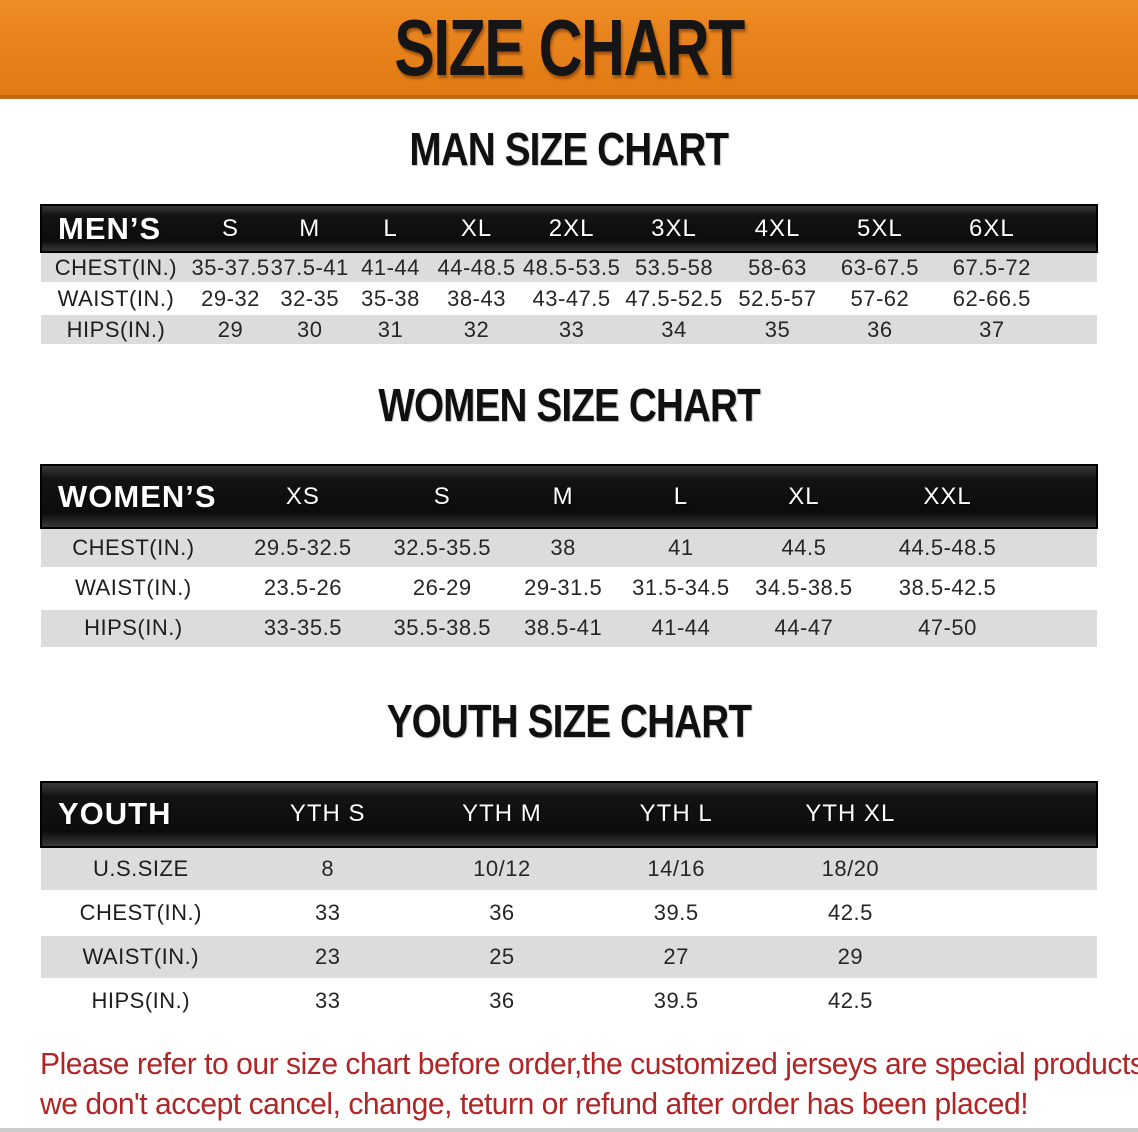 This screenshot has width=1138, height=1132. I want to click on size-value-cell: 44-48.5, so click(476, 267).